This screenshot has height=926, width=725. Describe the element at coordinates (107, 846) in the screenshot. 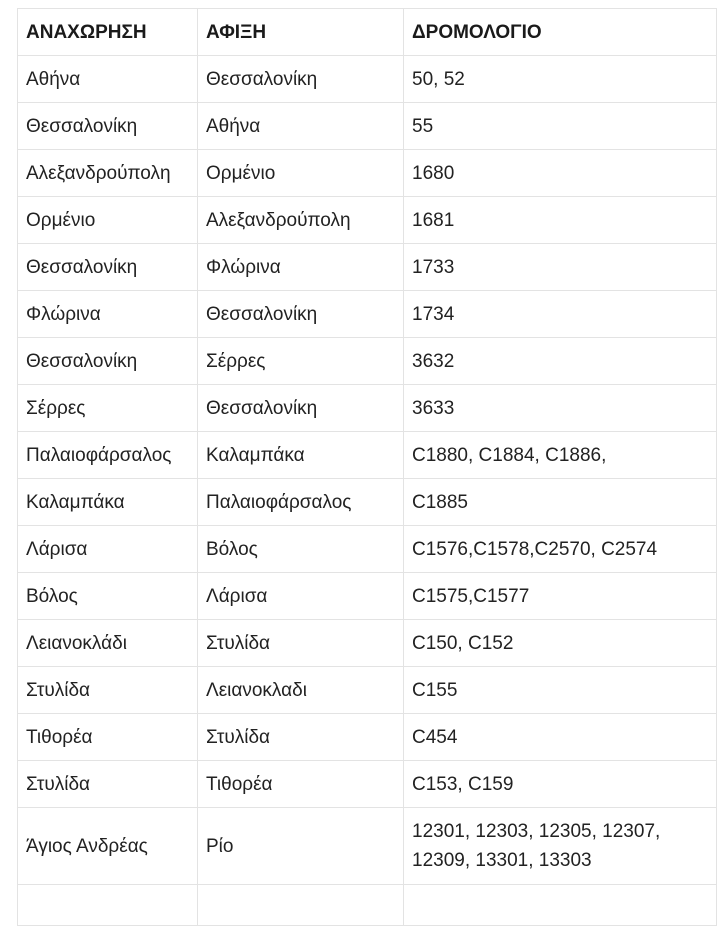

I see `departure-cell: Άγιος Ανδρέας` at that location.